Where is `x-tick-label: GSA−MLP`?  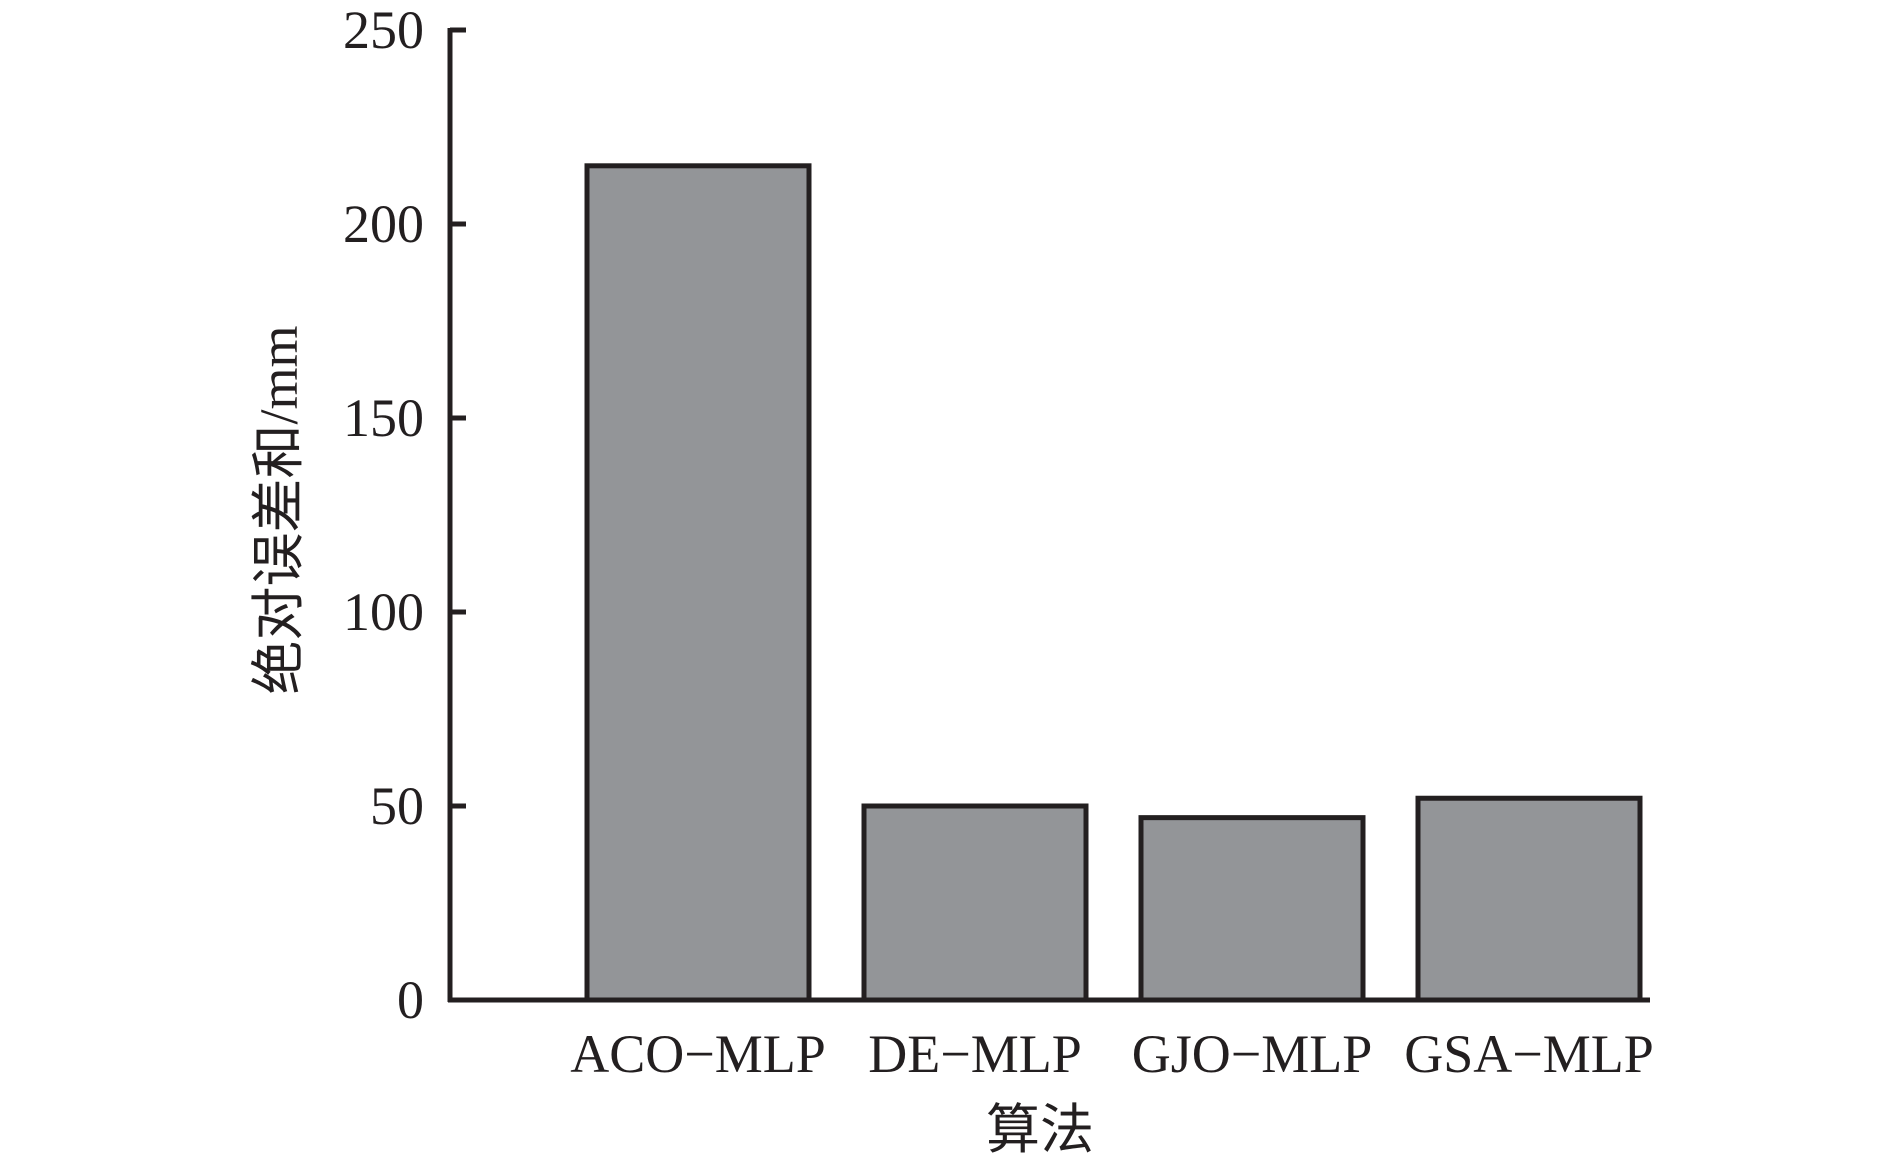 x-tick-label: GSA−MLP is located at coordinates (1529, 1054).